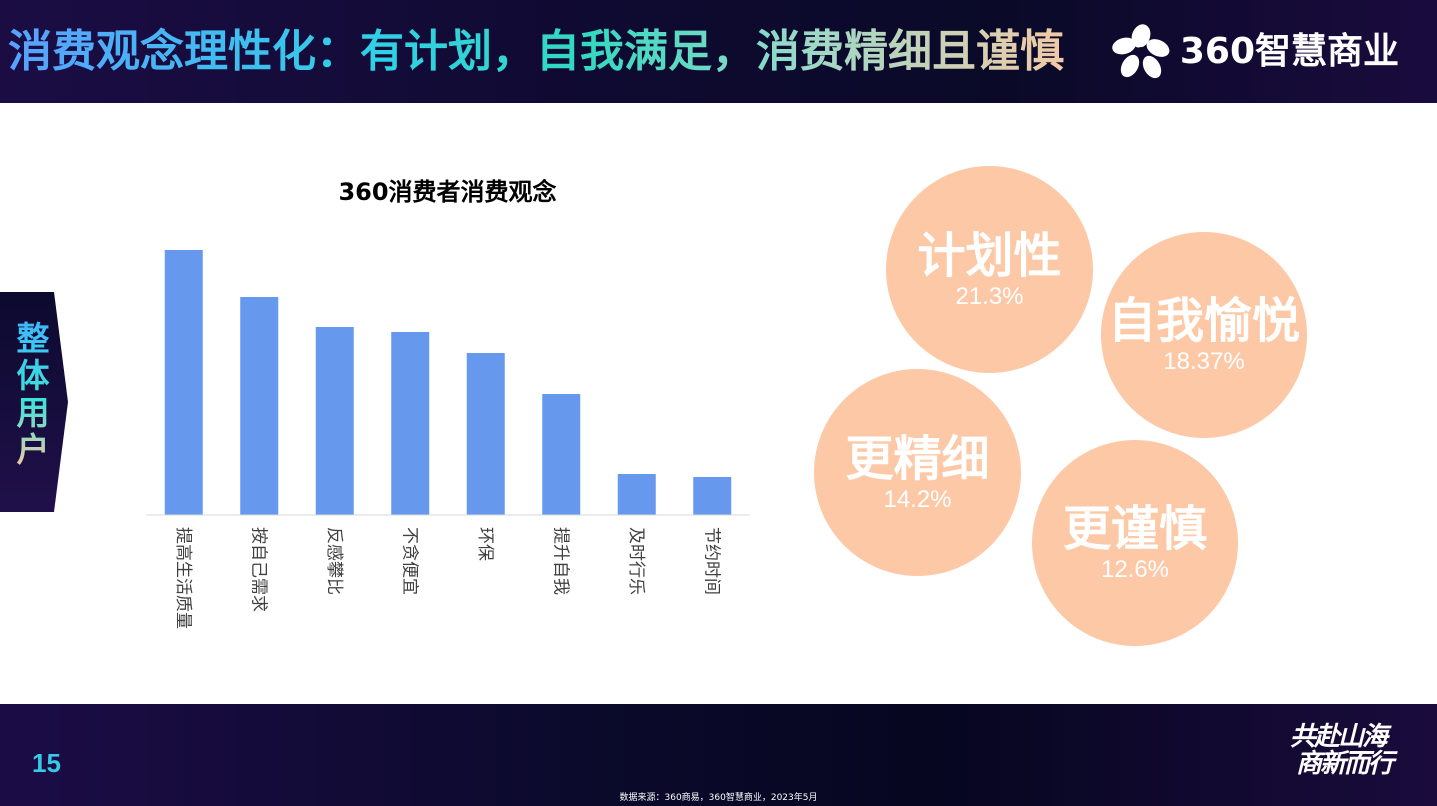  Describe the element at coordinates (334, 561) in the screenshot. I see `x-tick-label: 反感攀比` at that location.